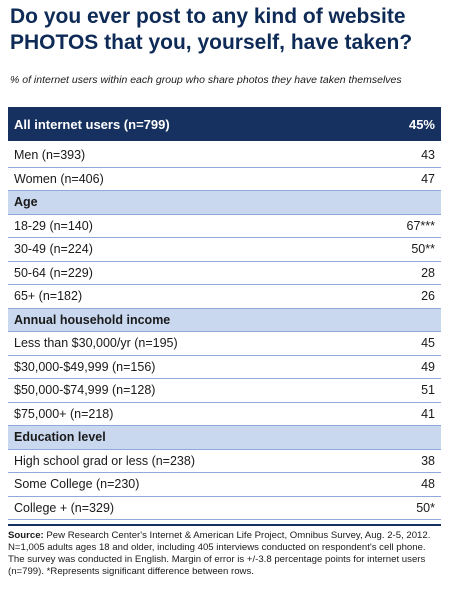  I want to click on row-label: $30,000-$49,999 (n=156), so click(85, 366).